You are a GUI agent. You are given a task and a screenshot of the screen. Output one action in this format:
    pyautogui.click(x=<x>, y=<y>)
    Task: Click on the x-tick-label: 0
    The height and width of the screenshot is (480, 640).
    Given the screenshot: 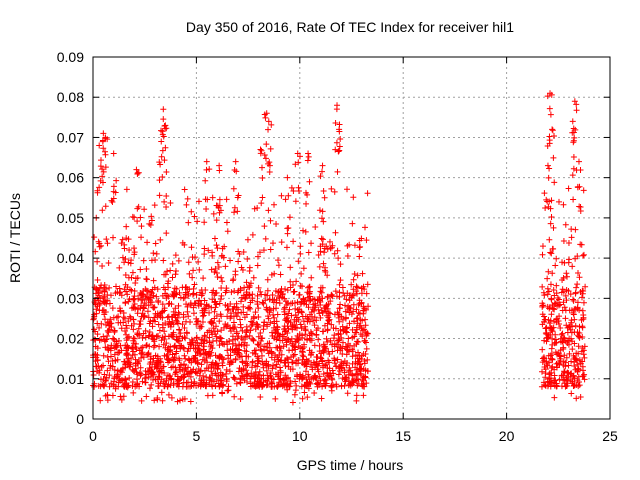 What is the action you would take?
    pyautogui.click(x=93, y=436)
    